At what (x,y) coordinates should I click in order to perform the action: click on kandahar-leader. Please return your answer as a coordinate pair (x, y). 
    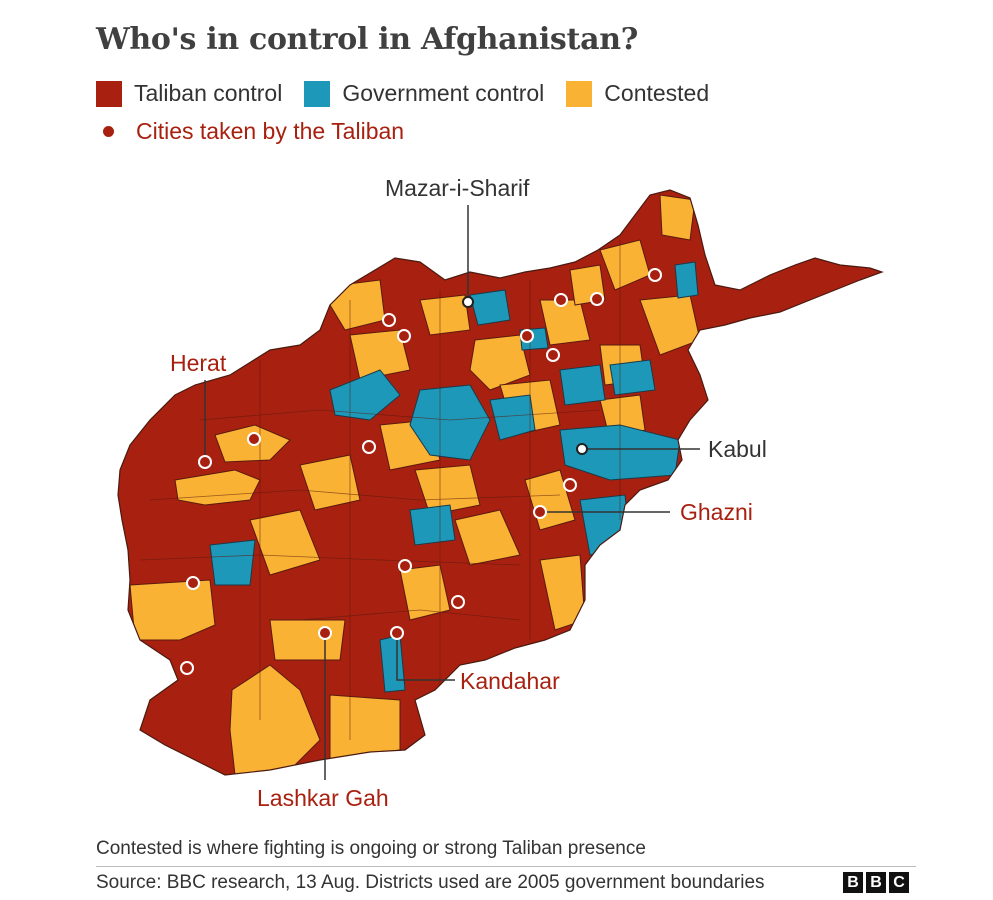
    Looking at the image, I should click on (425, 657).